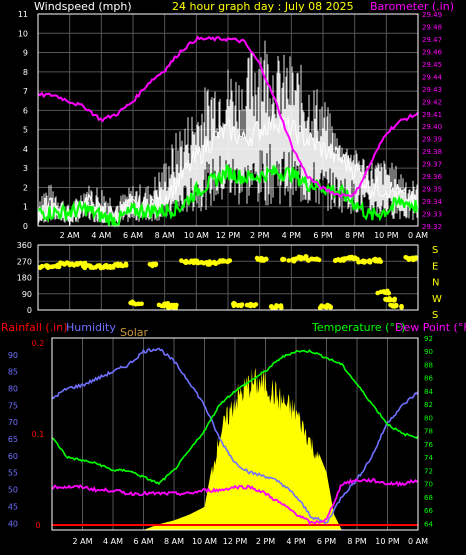  I want to click on windspeed-tick-label: 6, so click(25, 110).